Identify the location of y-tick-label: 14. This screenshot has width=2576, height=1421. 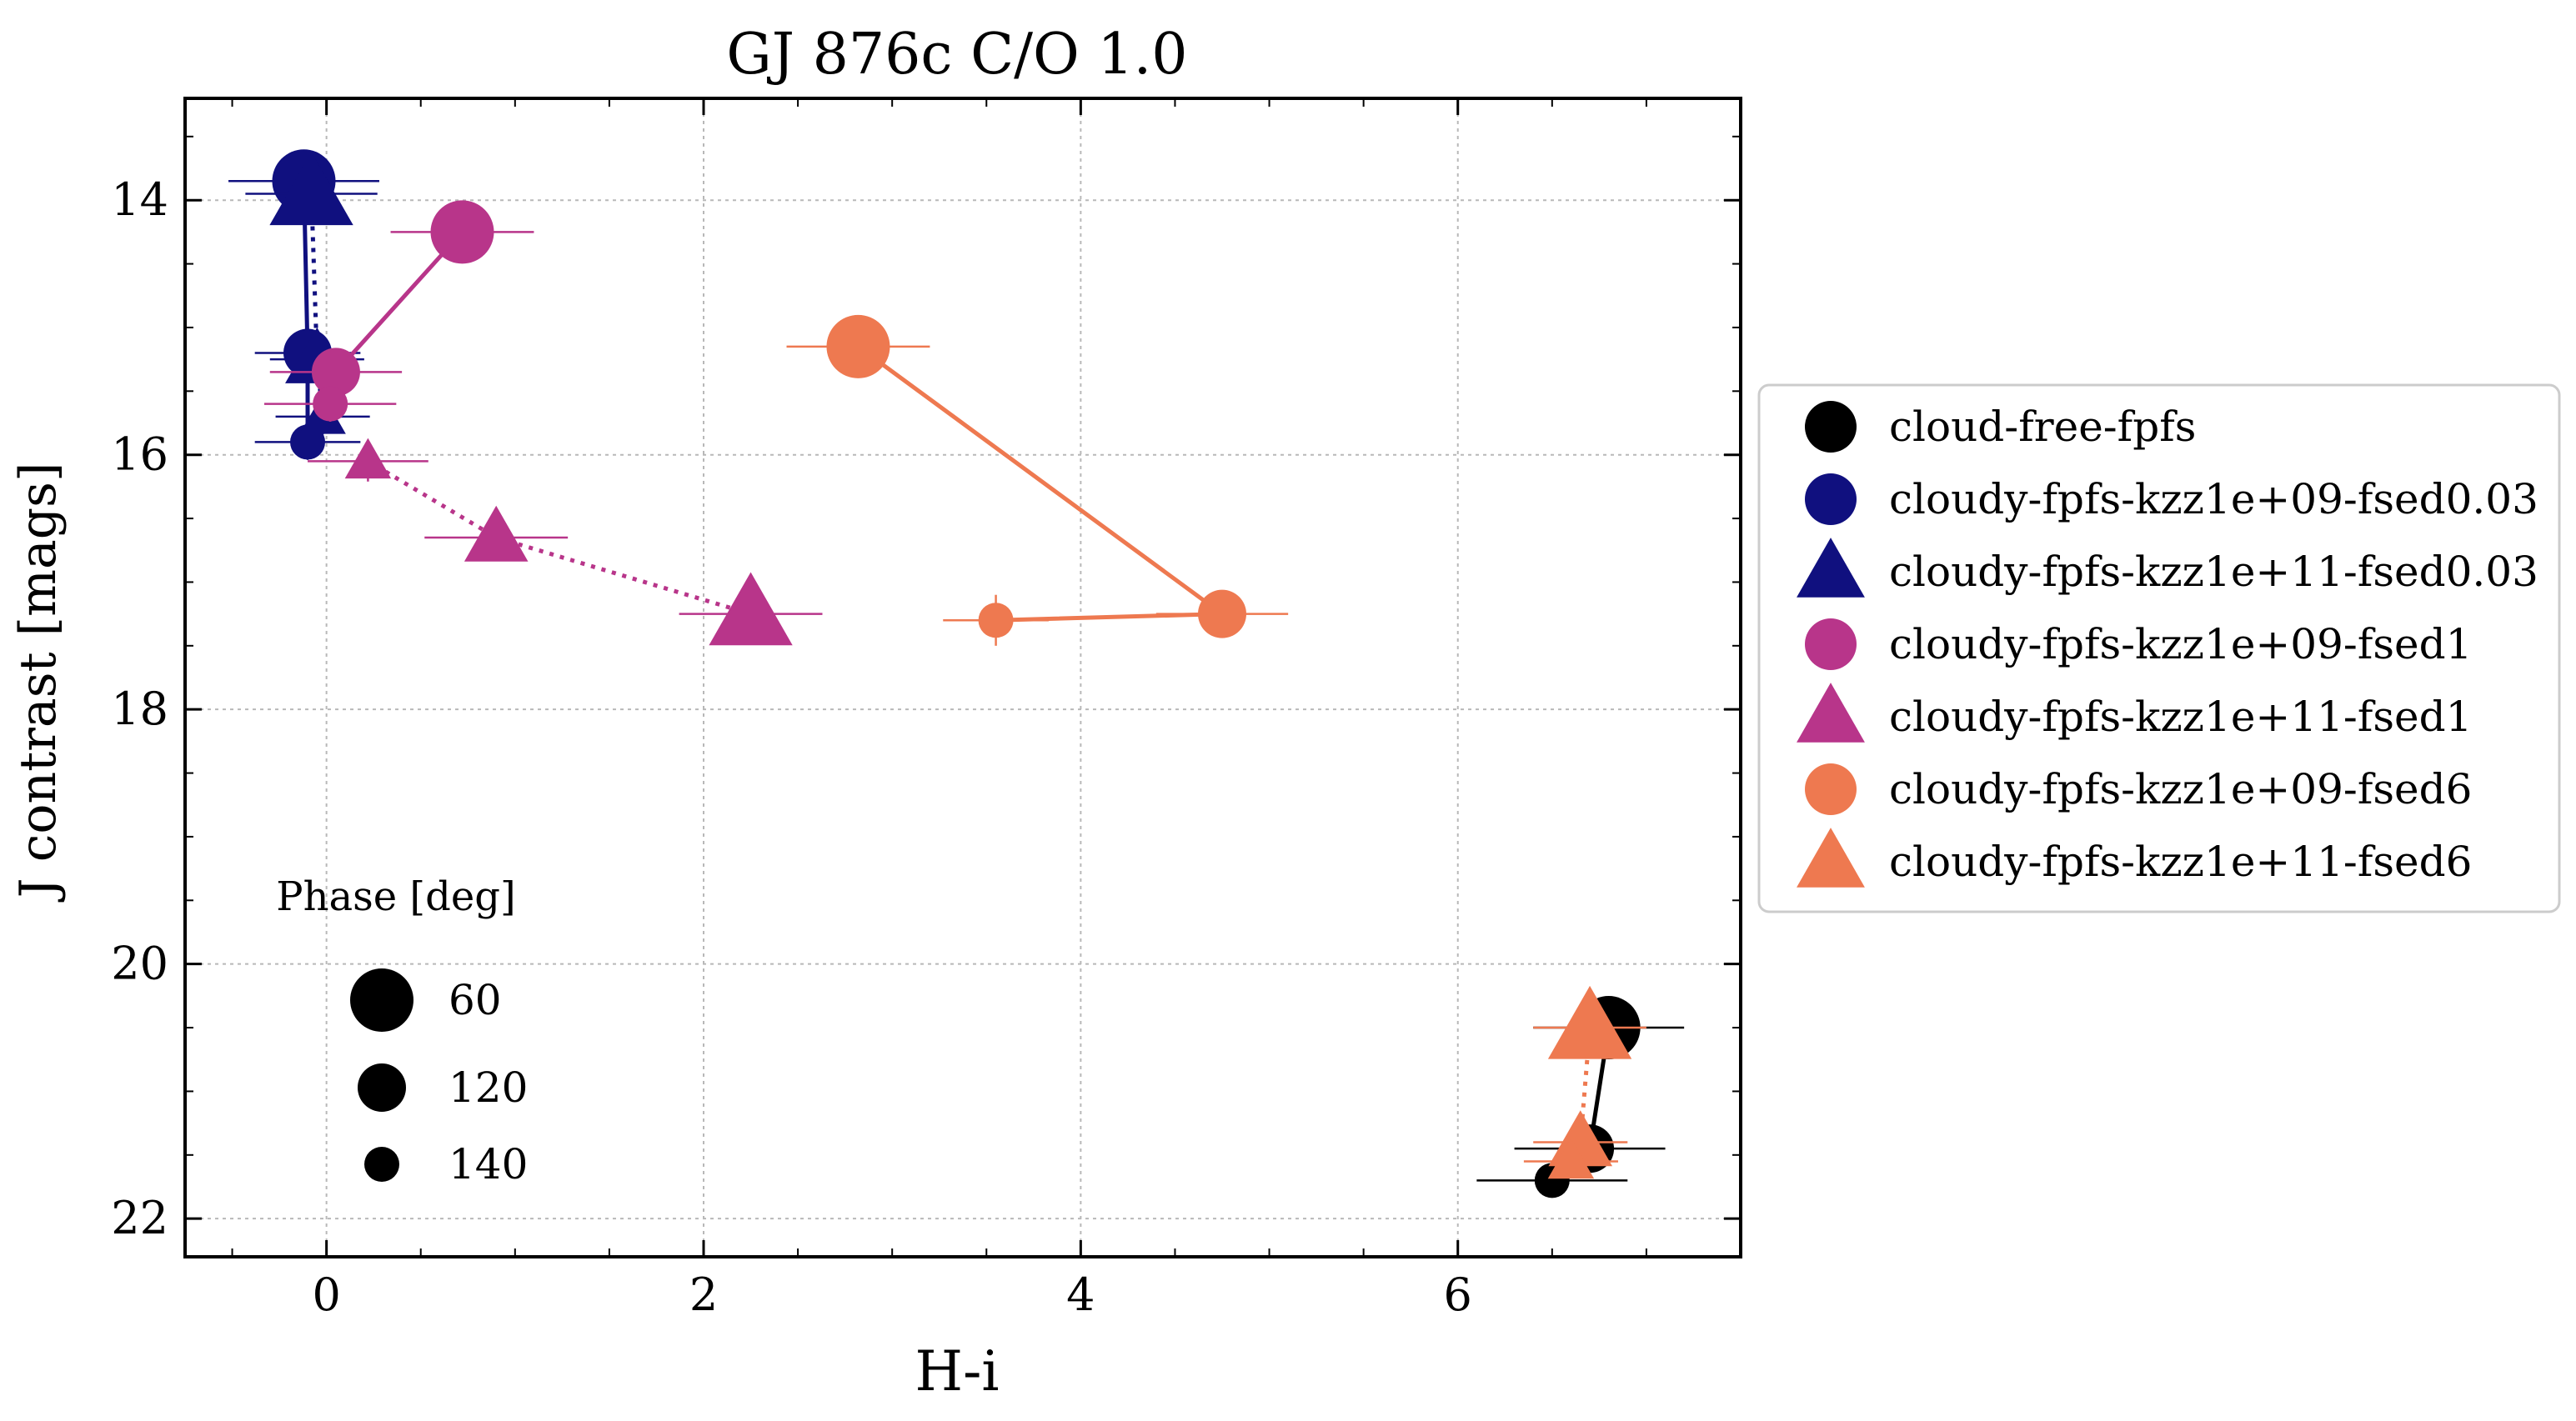
(139, 199).